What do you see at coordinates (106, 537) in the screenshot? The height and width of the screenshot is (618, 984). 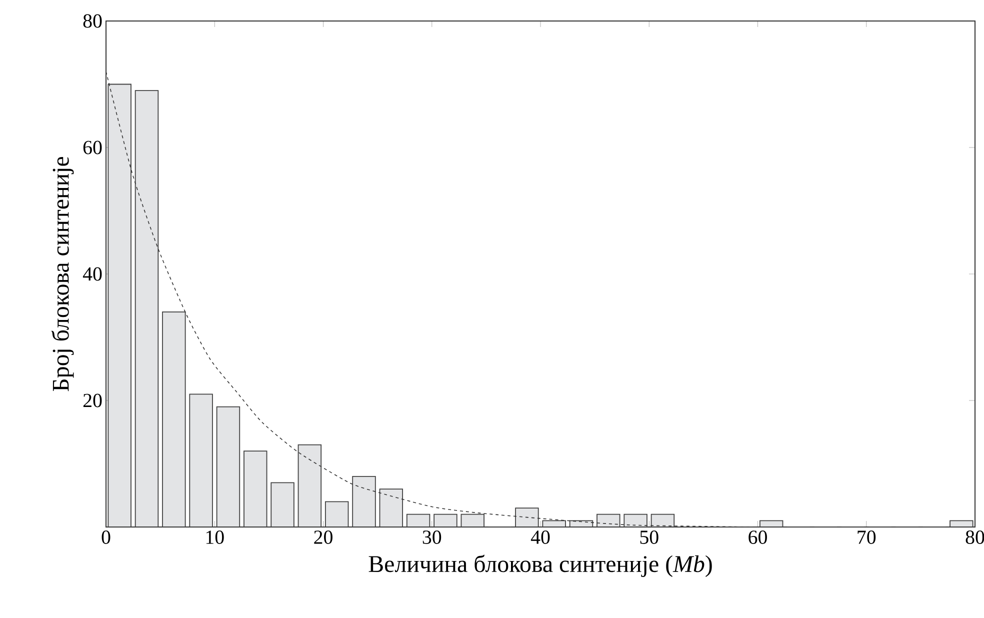 I see `x-tick-label: 0` at bounding box center [106, 537].